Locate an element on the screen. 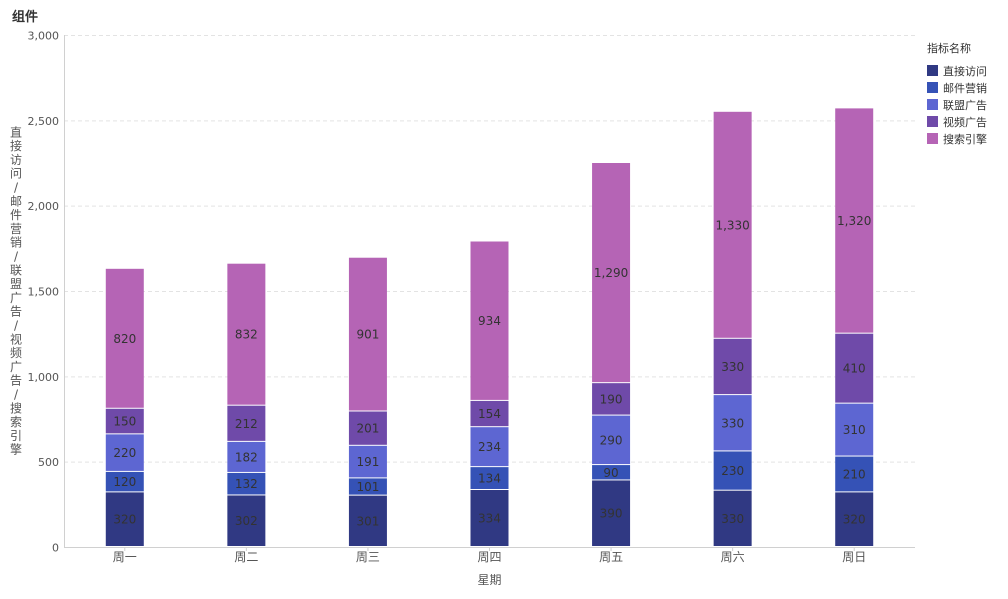 This screenshot has width=1008, height=599. data-label: 150 is located at coordinates (124, 422).